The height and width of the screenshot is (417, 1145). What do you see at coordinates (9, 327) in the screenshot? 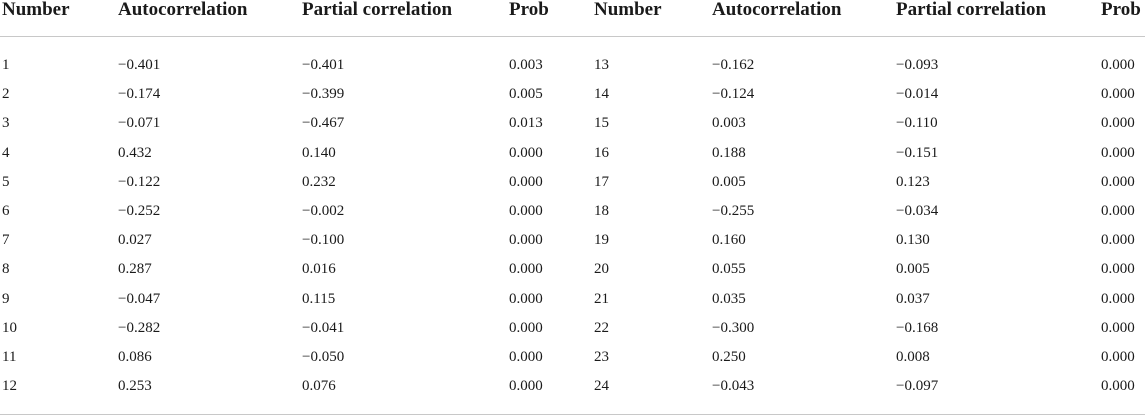
I see `cell-number: 10` at bounding box center [9, 327].